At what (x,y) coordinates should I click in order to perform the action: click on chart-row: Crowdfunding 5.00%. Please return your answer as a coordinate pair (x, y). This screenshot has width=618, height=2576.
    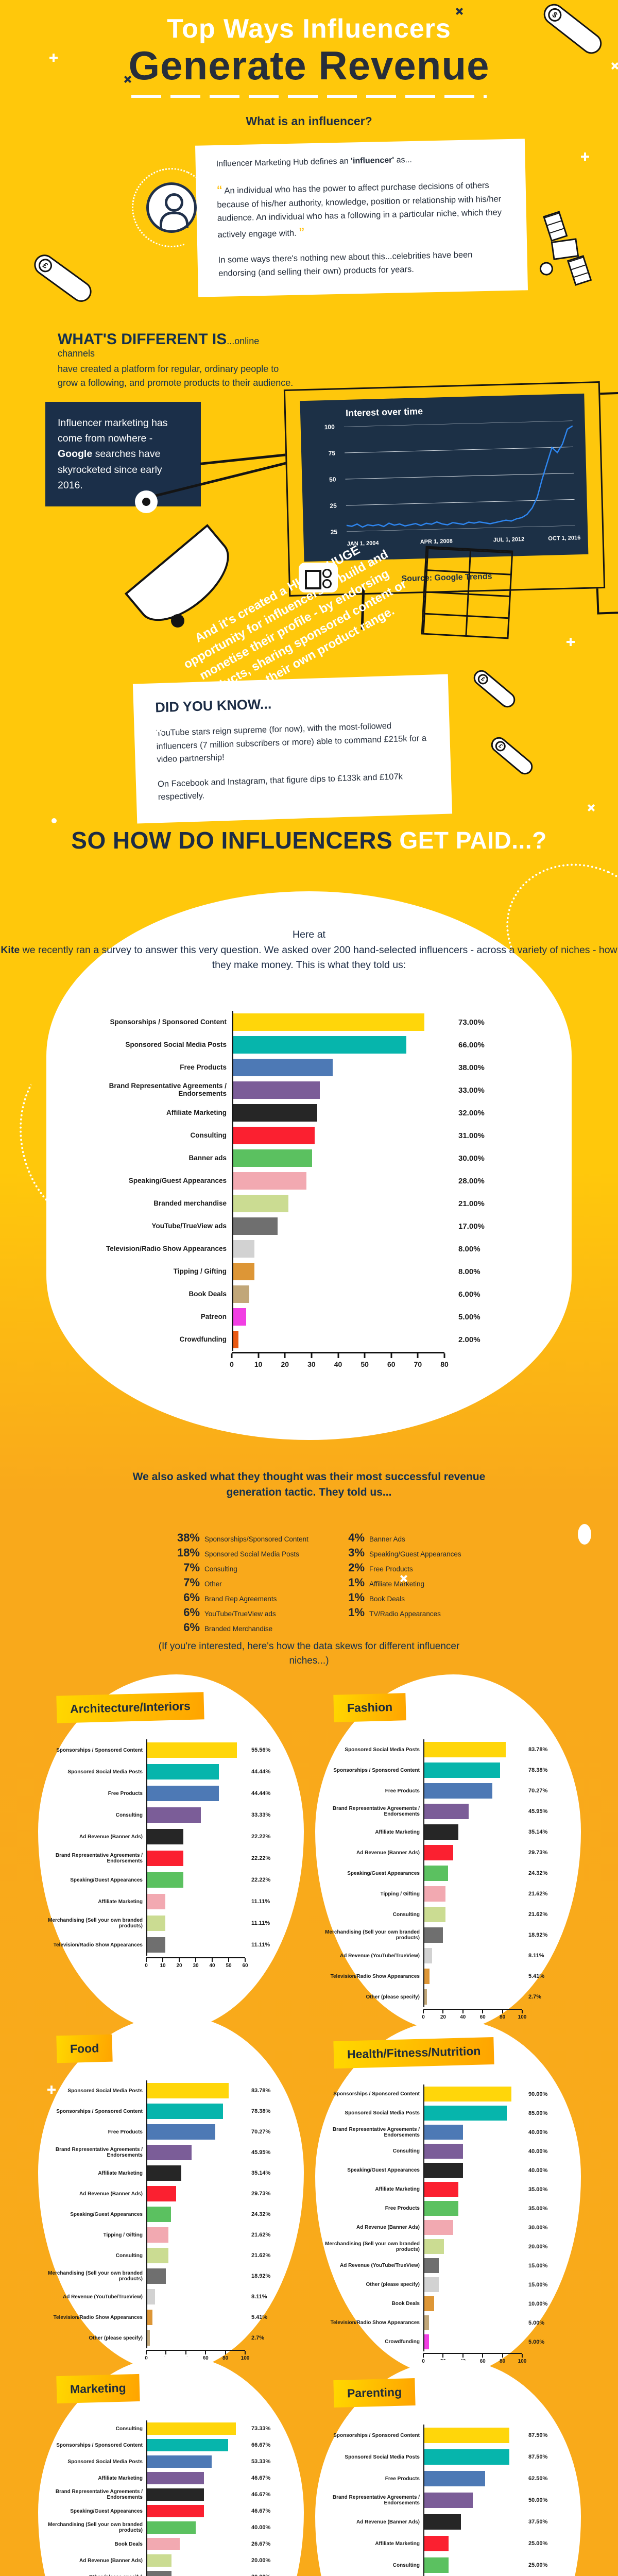
    Looking at the image, I should click on (449, 2341).